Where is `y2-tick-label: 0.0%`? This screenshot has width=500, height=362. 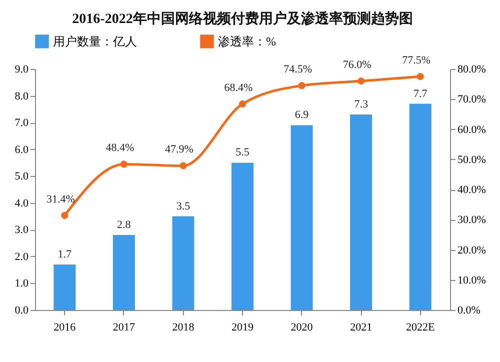
y2-tick-label: 0.0% is located at coordinates (469, 310).